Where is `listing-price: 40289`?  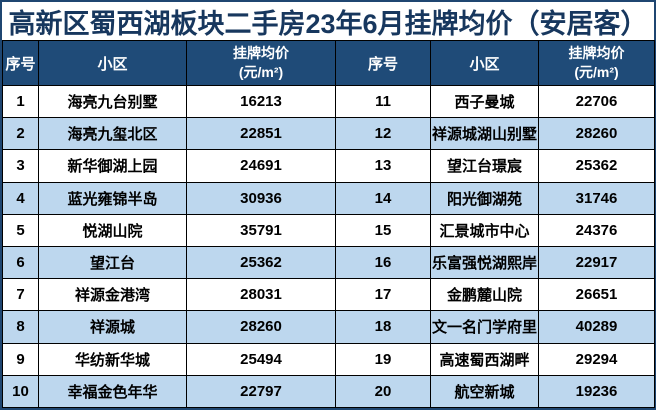 listing-price: 40289 is located at coordinates (596, 327).